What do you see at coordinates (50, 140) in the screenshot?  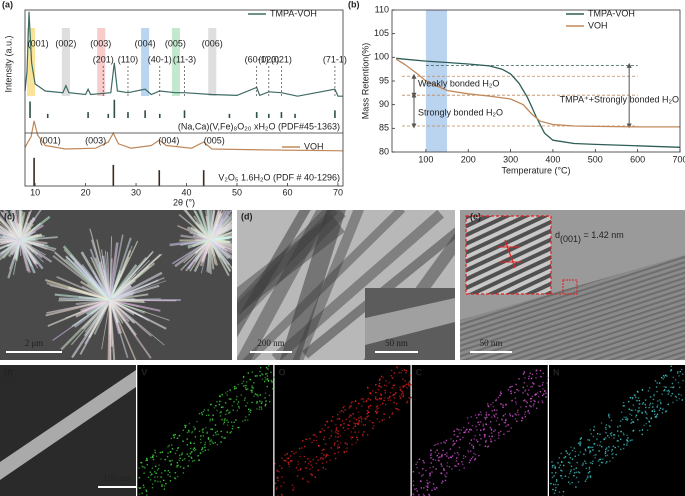 I see `peak-label: (001)` at bounding box center [50, 140].